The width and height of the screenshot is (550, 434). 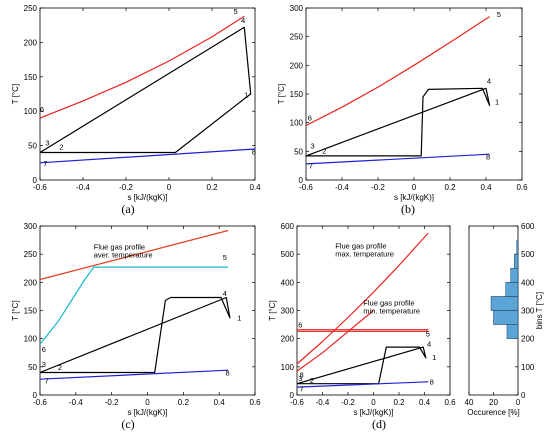 I want to click on x-tick-label: 20, so click(x=493, y=402).